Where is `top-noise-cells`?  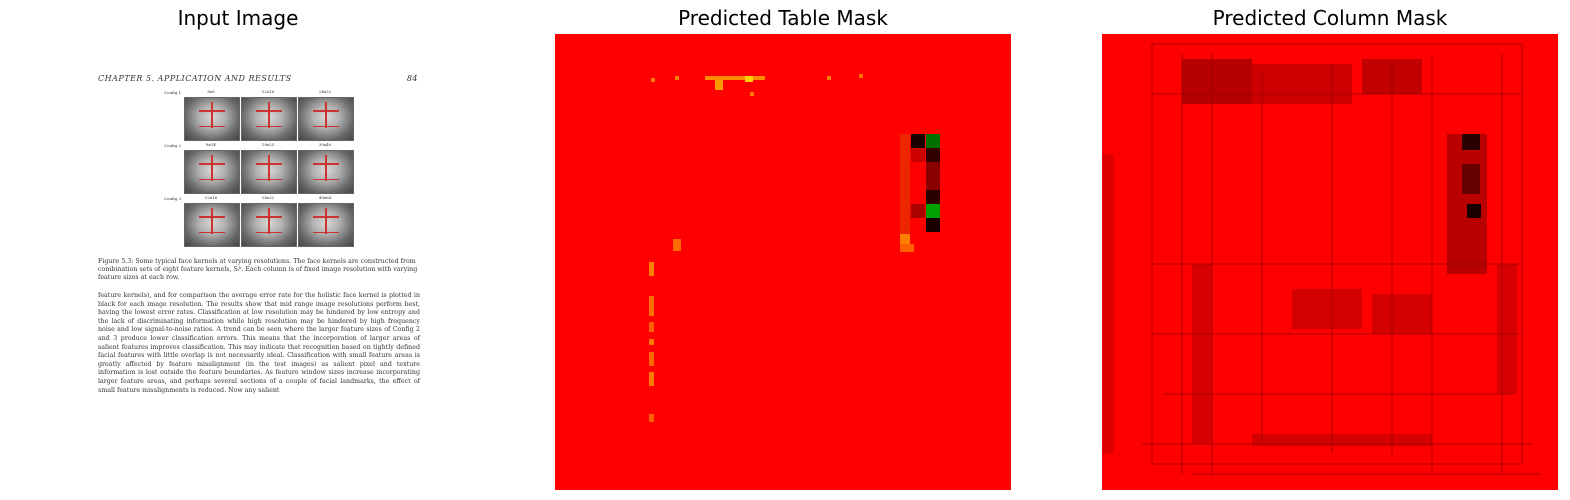 top-noise-cells is located at coordinates (757, 85).